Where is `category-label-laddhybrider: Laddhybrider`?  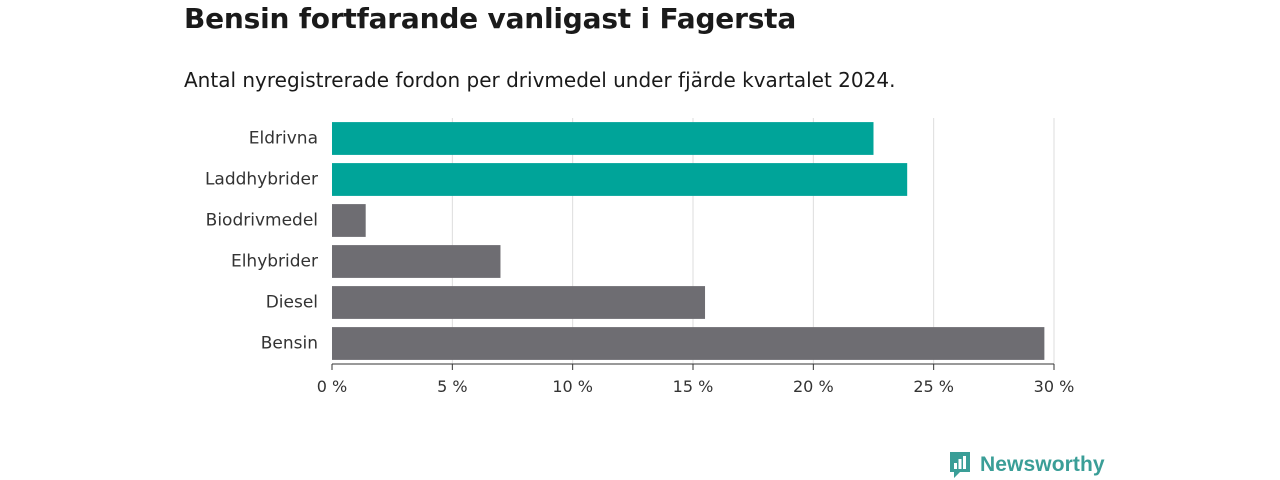 category-label-laddhybrider: Laddhybrider is located at coordinates (261, 180).